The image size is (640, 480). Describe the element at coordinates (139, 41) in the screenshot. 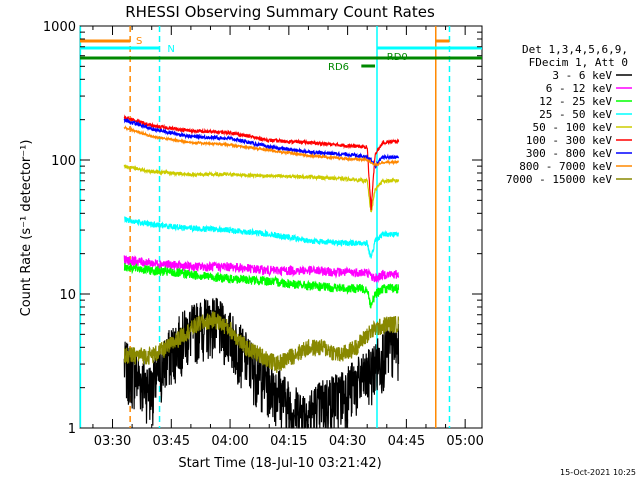

I see `annotation-label-s: S` at that location.